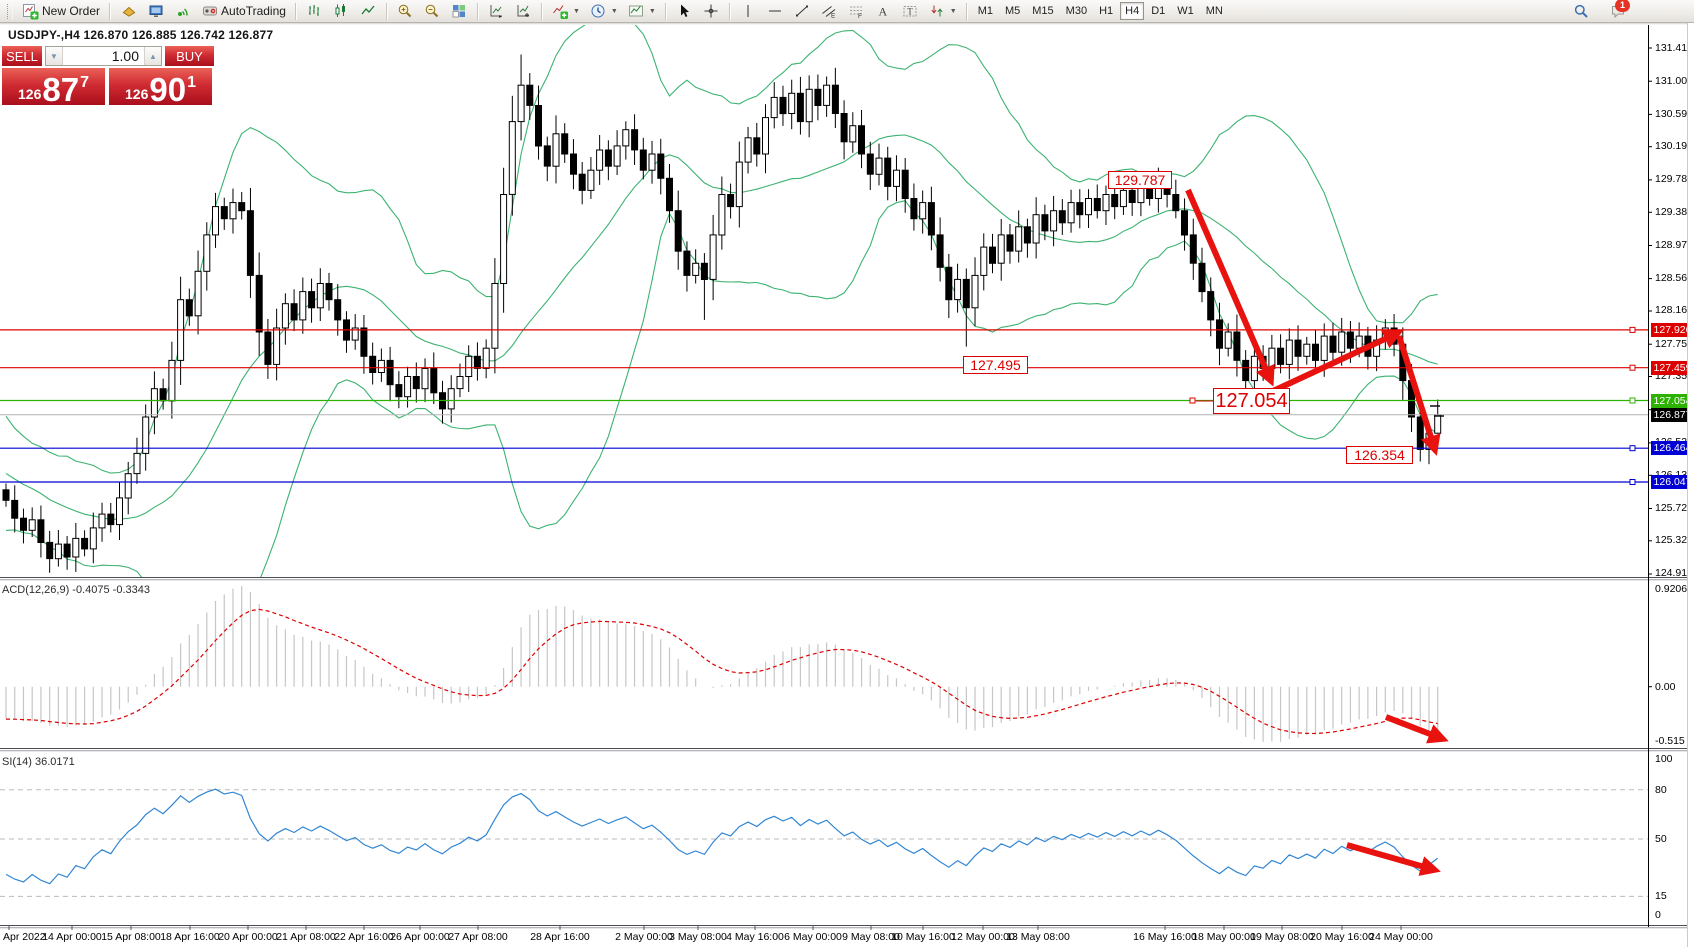 The width and height of the screenshot is (1694, 947). What do you see at coordinates (191, 82) in the screenshot?
I see `buy-price-pip: 1` at bounding box center [191, 82].